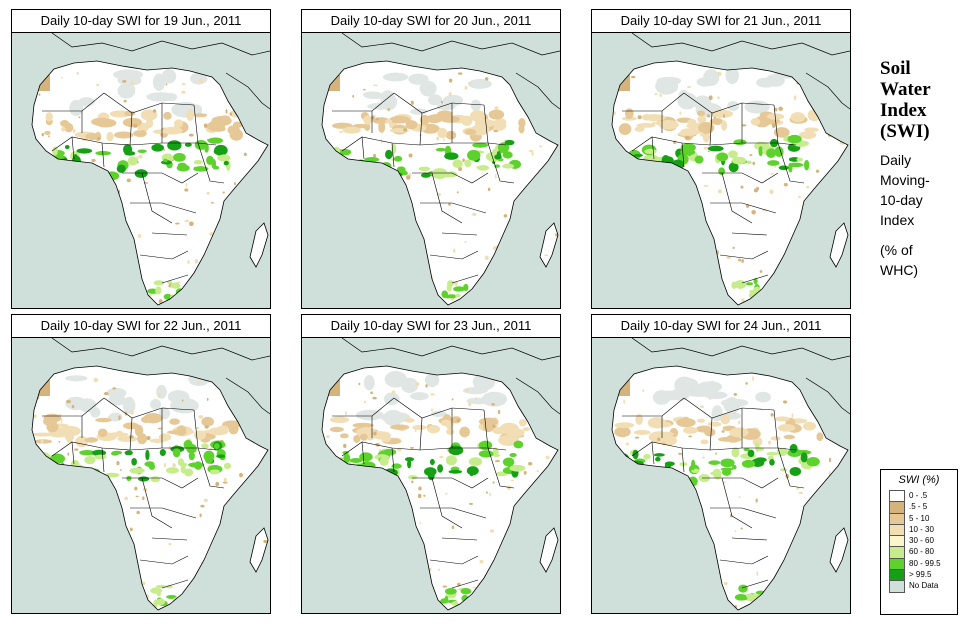 The image size is (968, 626). What do you see at coordinates (431, 159) in the screenshot?
I see `map-panel-2: Daily 10-day SWI for 20 Jun., 2011` at bounding box center [431, 159].